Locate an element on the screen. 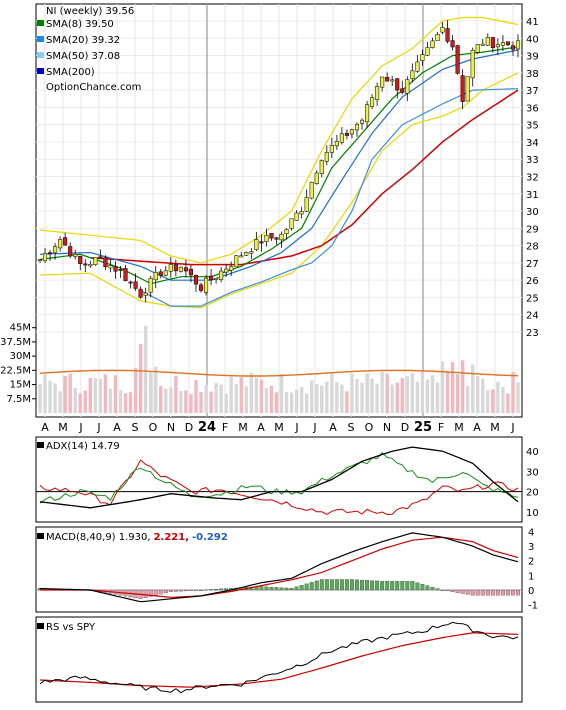 The height and width of the screenshot is (710, 566). legend-sma50: SMA(50) 37.08 is located at coordinates (83, 56).